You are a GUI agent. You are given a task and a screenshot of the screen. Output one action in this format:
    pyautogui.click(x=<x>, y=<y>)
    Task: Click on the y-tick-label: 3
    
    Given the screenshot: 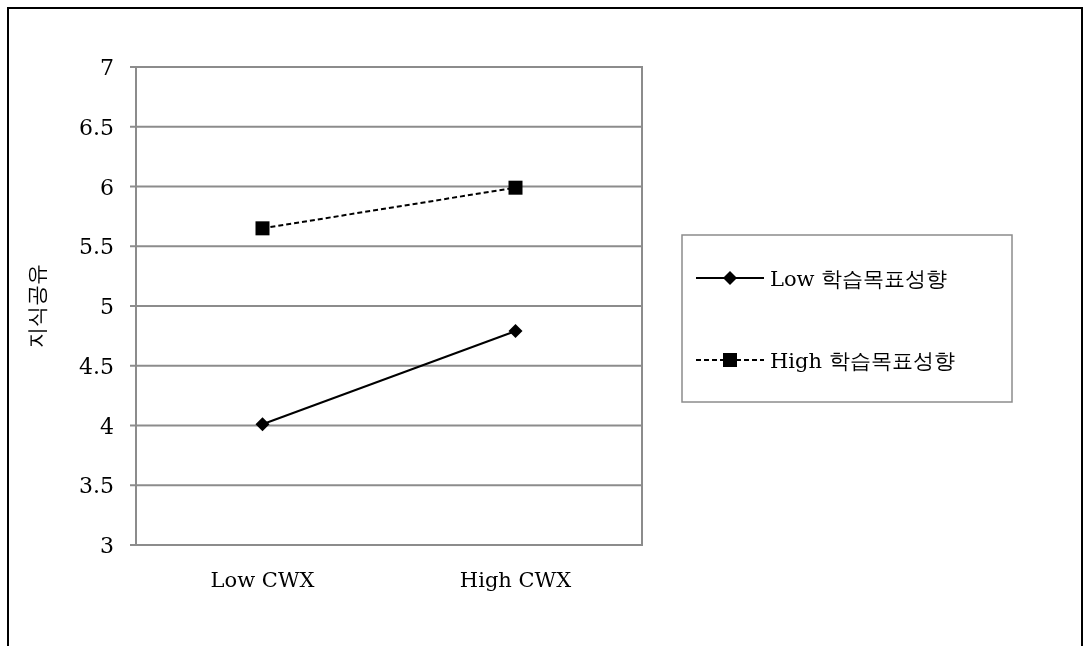 What is the action you would take?
    pyautogui.click(x=107, y=545)
    